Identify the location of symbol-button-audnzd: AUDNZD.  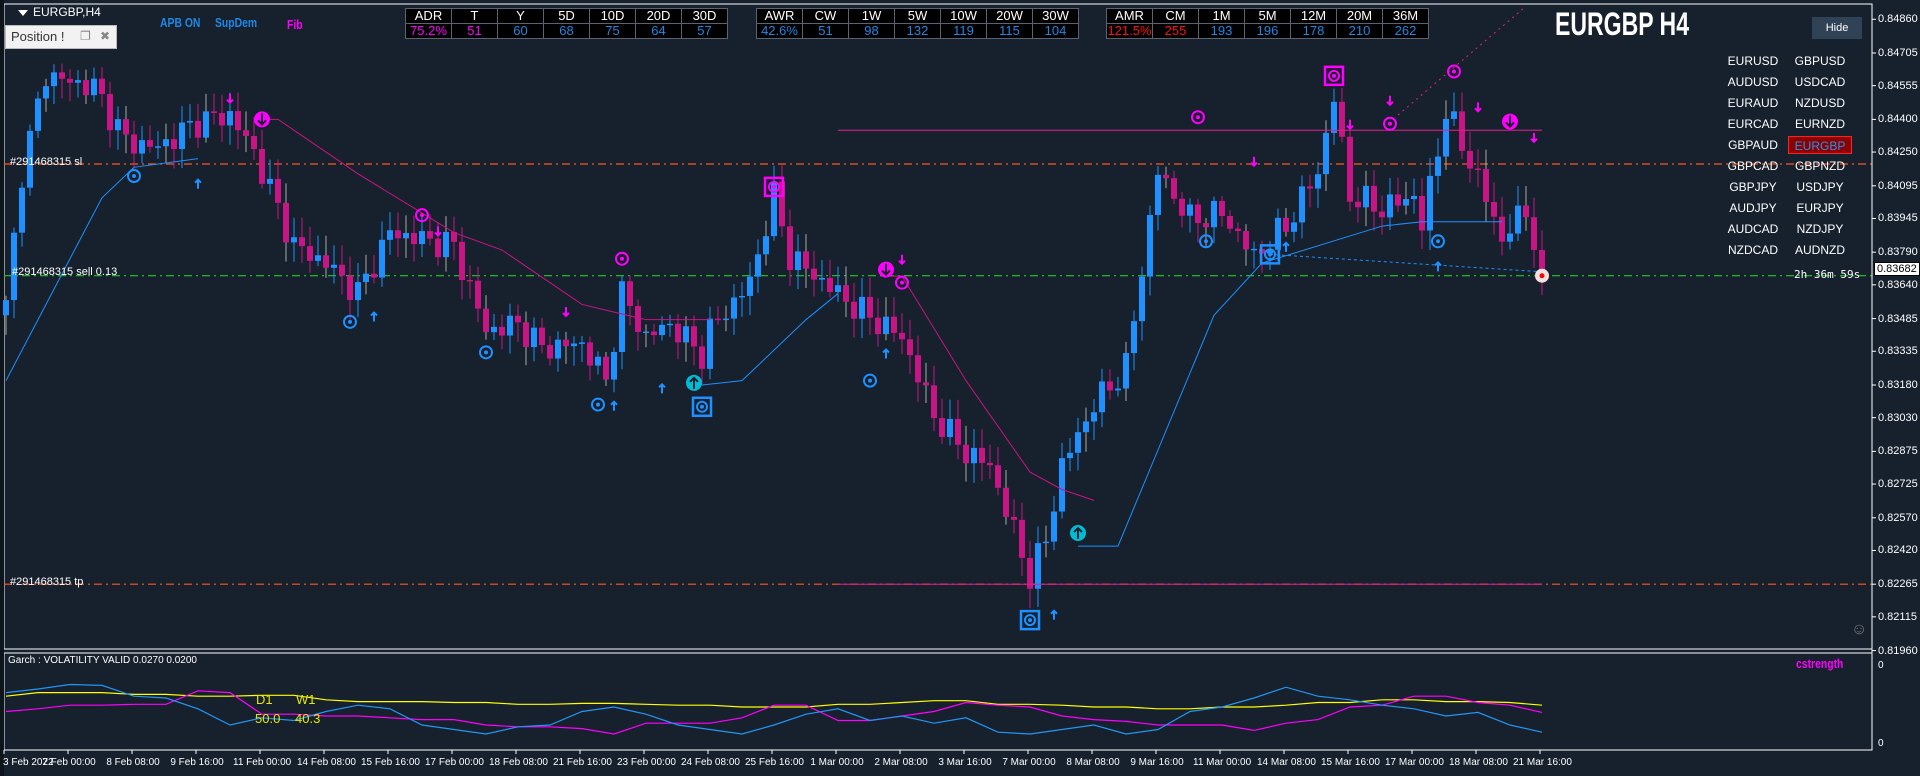
(1820, 250).